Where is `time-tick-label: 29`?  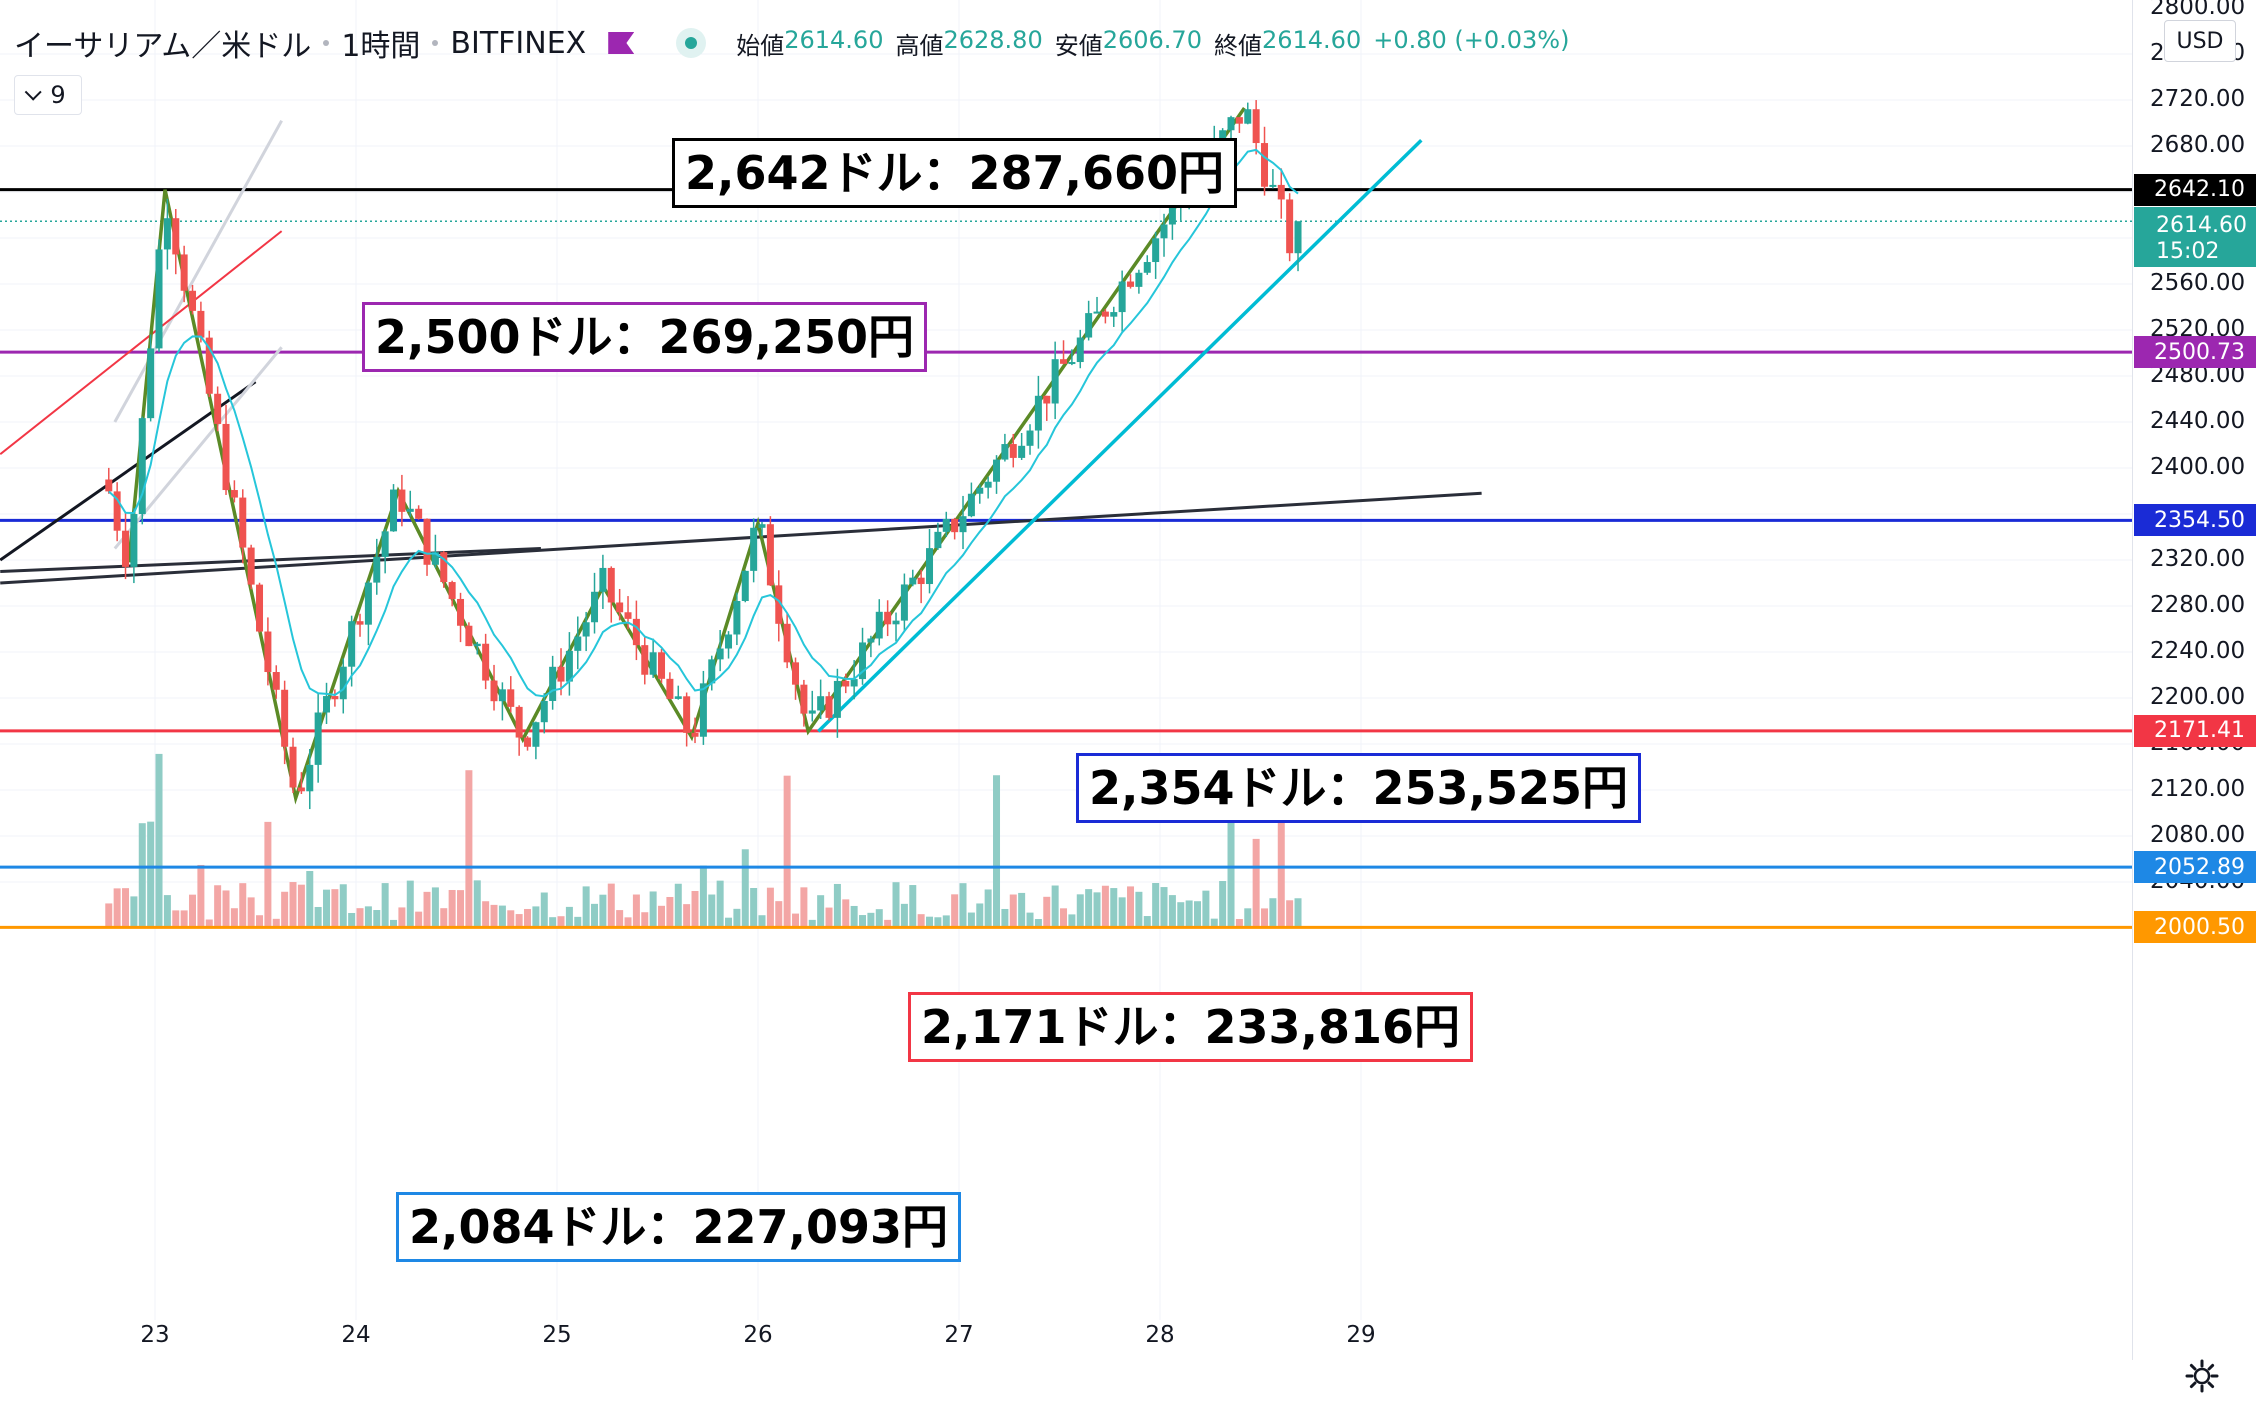 time-tick-label: 29 is located at coordinates (1361, 1335).